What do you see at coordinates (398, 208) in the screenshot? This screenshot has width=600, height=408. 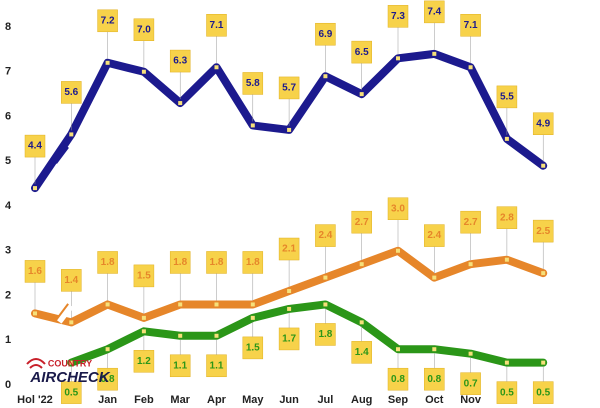 I see `value-label: 3.0` at bounding box center [398, 208].